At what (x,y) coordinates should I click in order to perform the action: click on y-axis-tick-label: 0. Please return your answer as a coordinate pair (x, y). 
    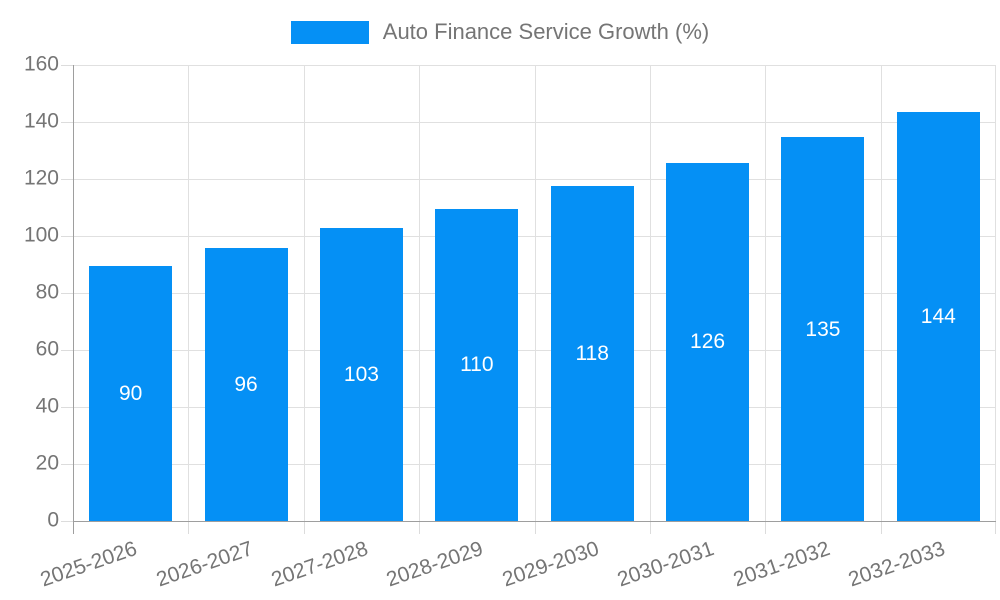
    Looking at the image, I should click on (53, 520).